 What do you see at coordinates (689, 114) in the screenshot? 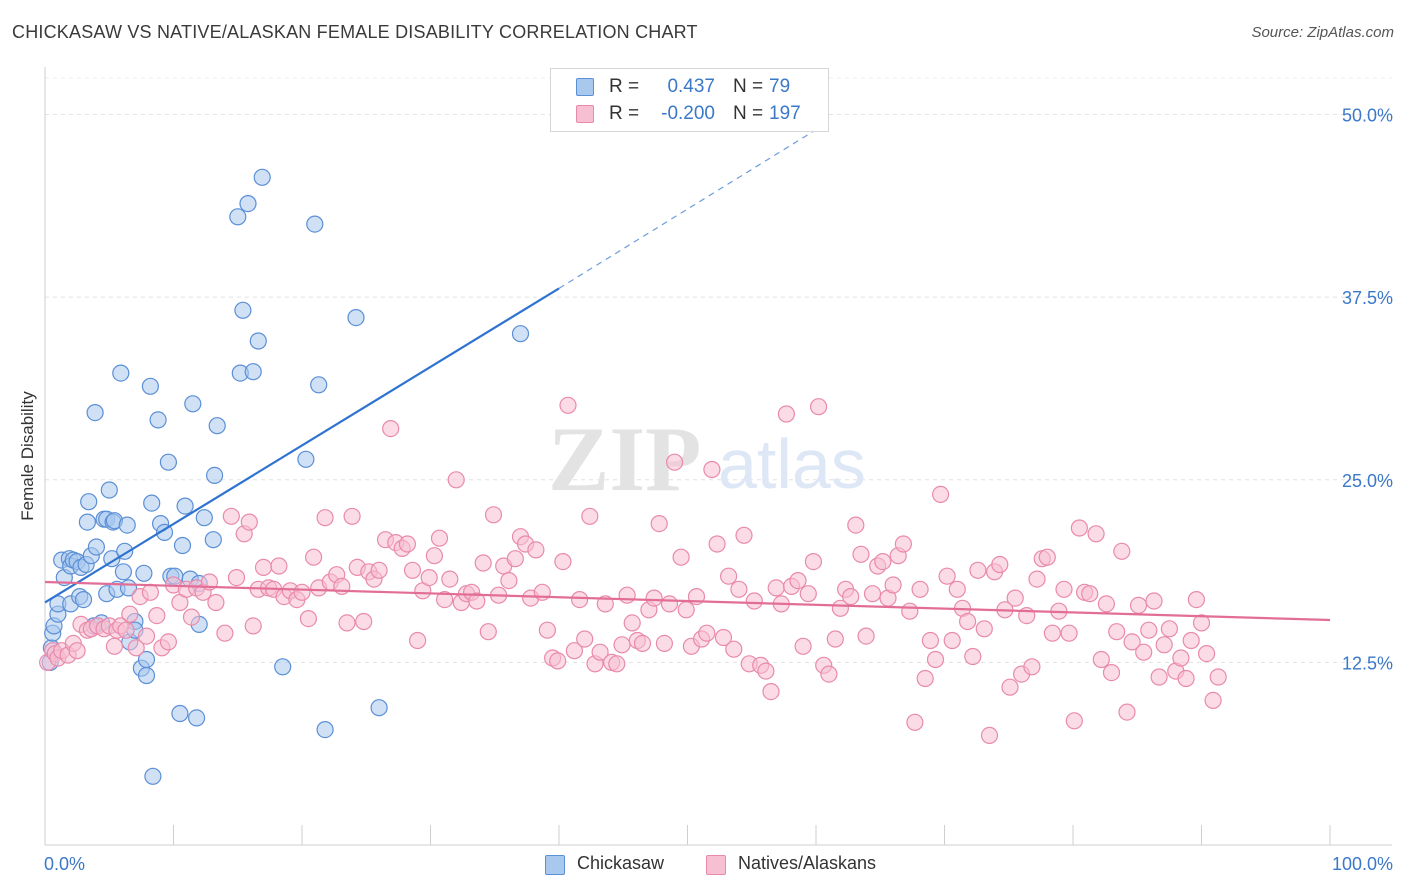
I see `legend-row-natives: R = -0.200 N = 197` at bounding box center [689, 114].